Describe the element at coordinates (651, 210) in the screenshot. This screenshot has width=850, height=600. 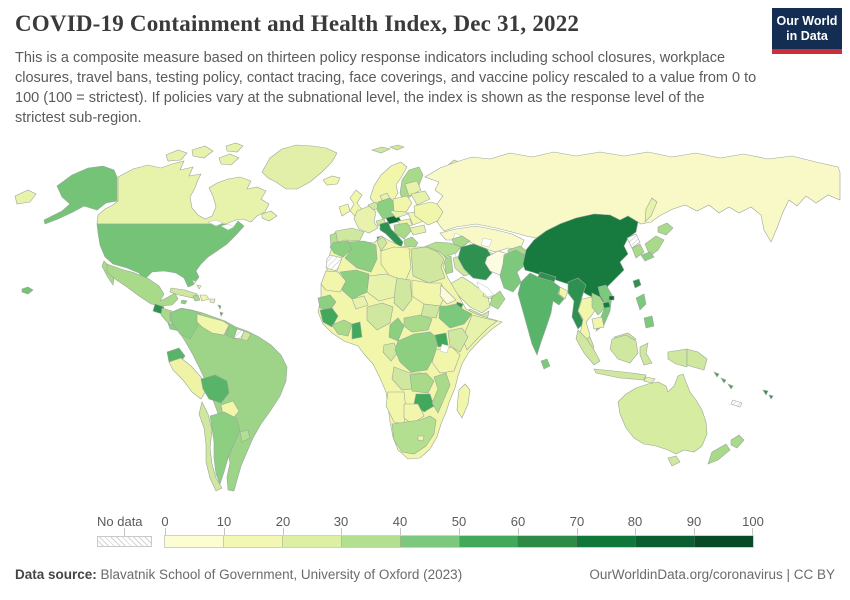
I see `country-sakhalin` at that location.